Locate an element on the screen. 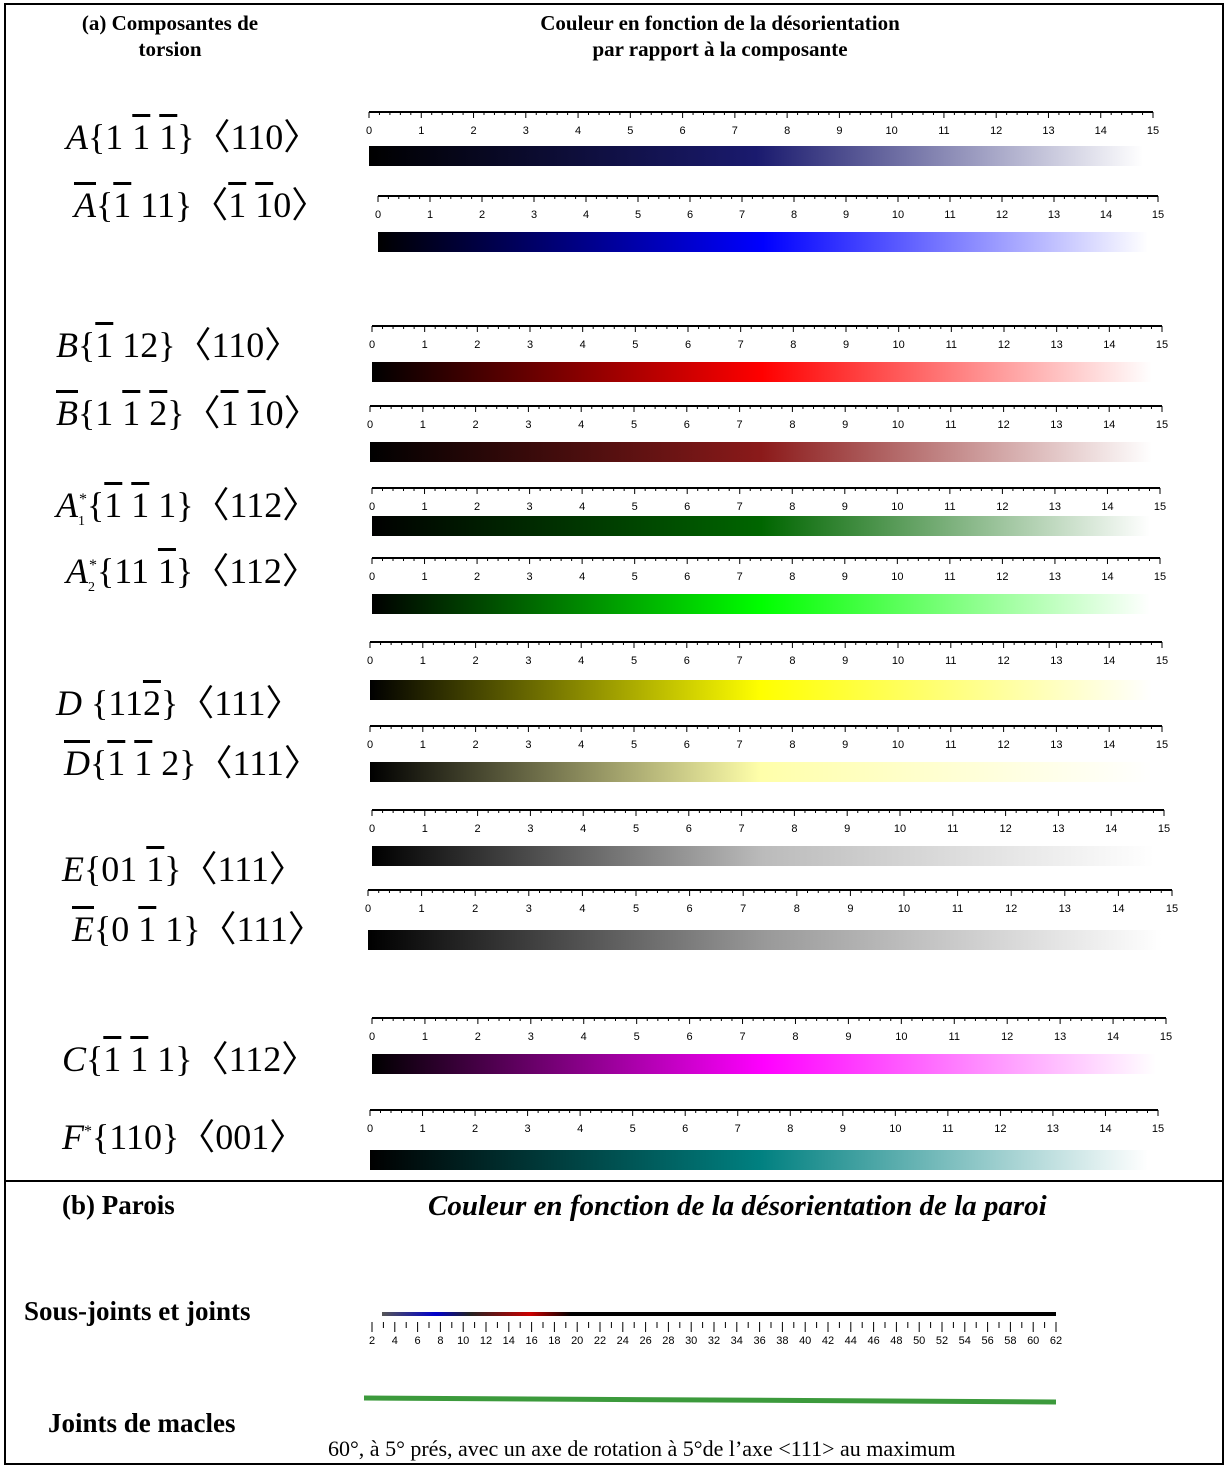 The width and height of the screenshot is (1226, 1468). component-label-E: E{01 1}〈111〉 is located at coordinates (183, 869).